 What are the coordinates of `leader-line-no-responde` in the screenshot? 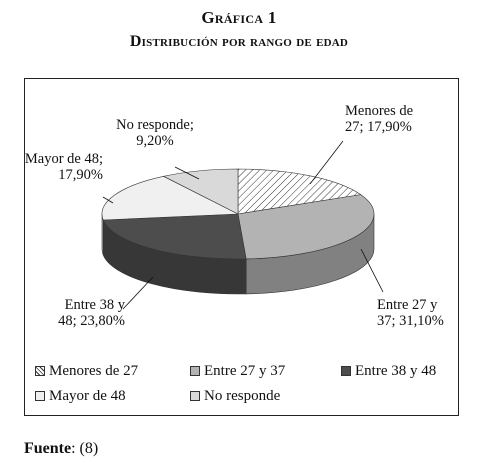 It's located at (187, 173).